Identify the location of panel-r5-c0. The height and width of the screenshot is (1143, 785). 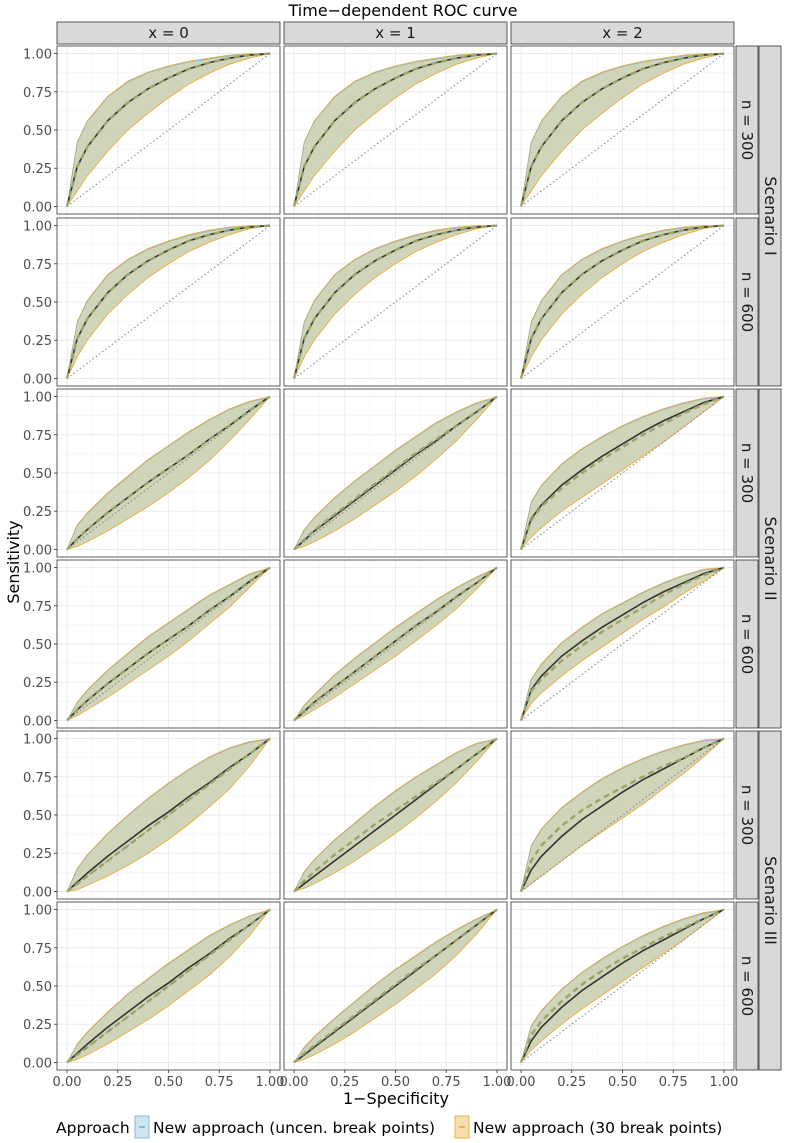
(168, 986).